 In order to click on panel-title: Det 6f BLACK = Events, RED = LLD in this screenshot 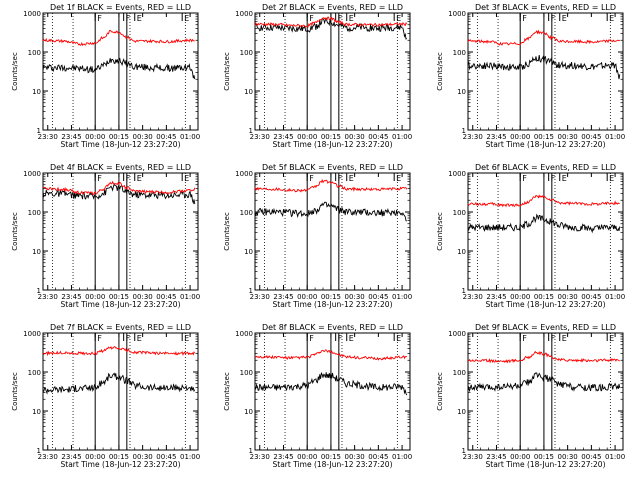, I will do `click(545, 167)`.